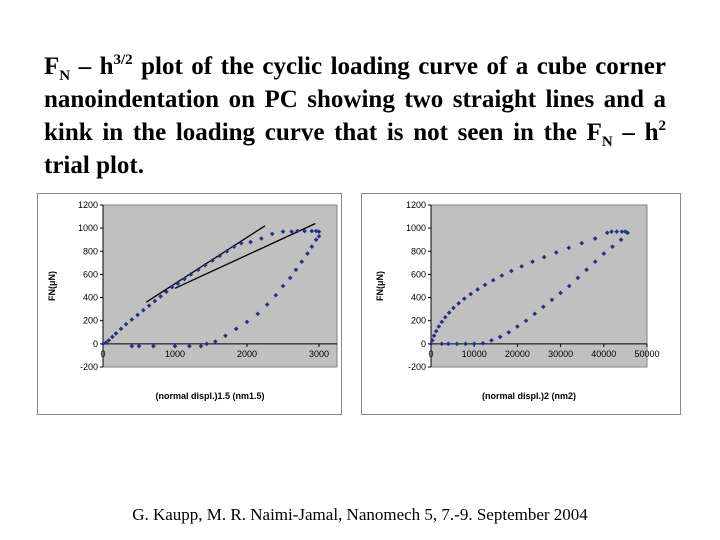  Describe the element at coordinates (417, 367) in the screenshot. I see `right-y-tick-label-0: -200` at that location.